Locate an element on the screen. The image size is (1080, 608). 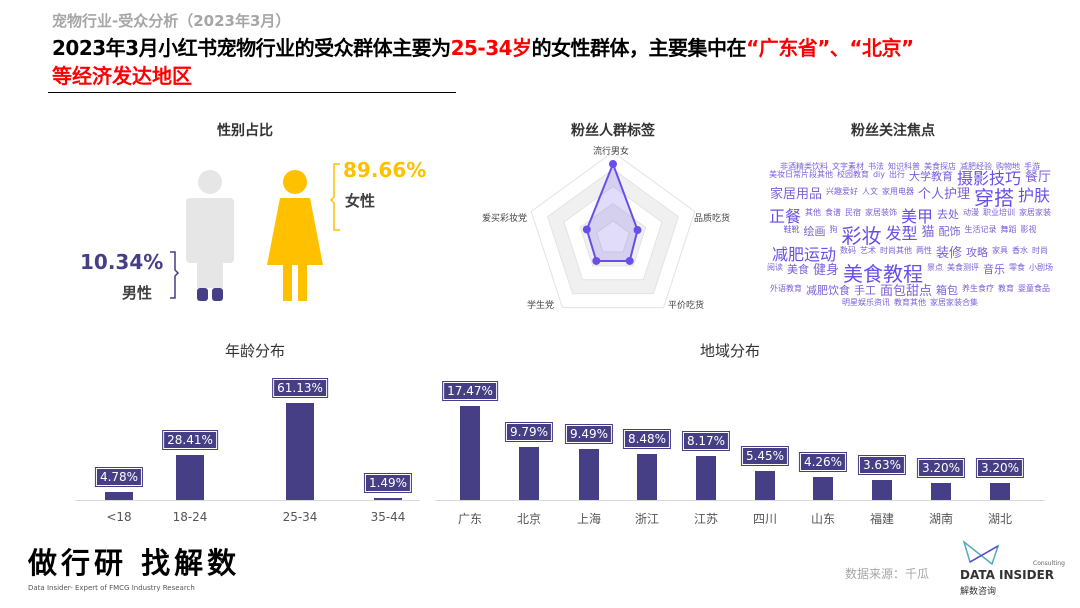
gender-section-title: 性别占比 is located at coordinates (245, 131).